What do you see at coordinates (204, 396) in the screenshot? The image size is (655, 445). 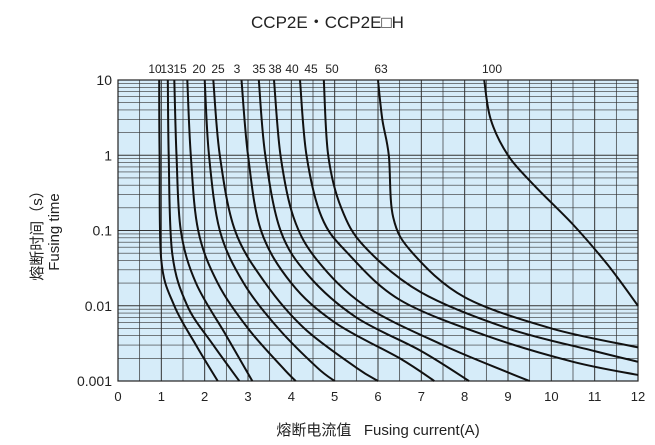 I see `x-tick-label: 2` at bounding box center [204, 396].